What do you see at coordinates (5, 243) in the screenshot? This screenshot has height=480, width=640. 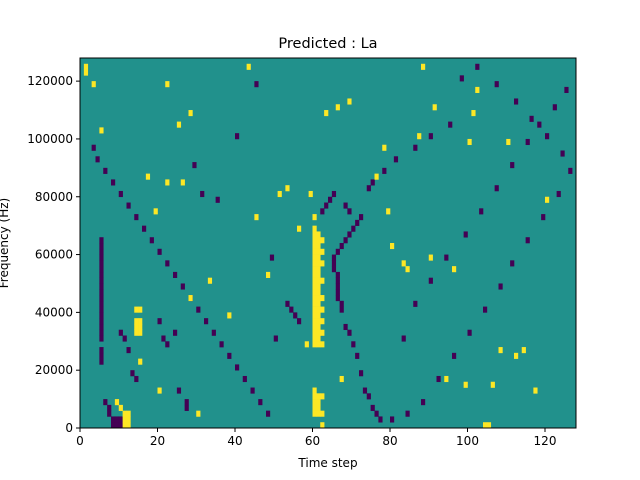 I see `y-axis-label: Frequency (Hz)` at bounding box center [5, 243].